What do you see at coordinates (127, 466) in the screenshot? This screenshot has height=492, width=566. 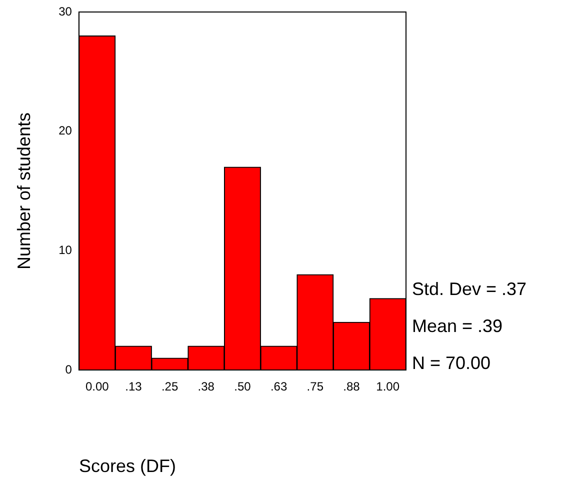 I see `x-axis-title: Scores (DF)` at bounding box center [127, 466].